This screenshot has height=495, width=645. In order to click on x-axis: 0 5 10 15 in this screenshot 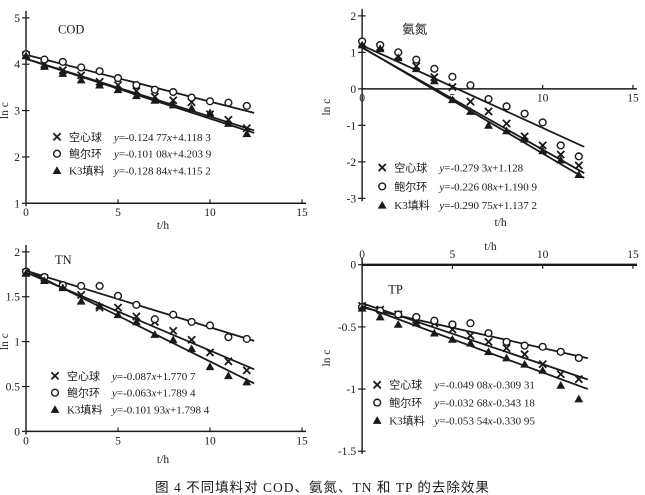, I will do `click(499, 259)`.